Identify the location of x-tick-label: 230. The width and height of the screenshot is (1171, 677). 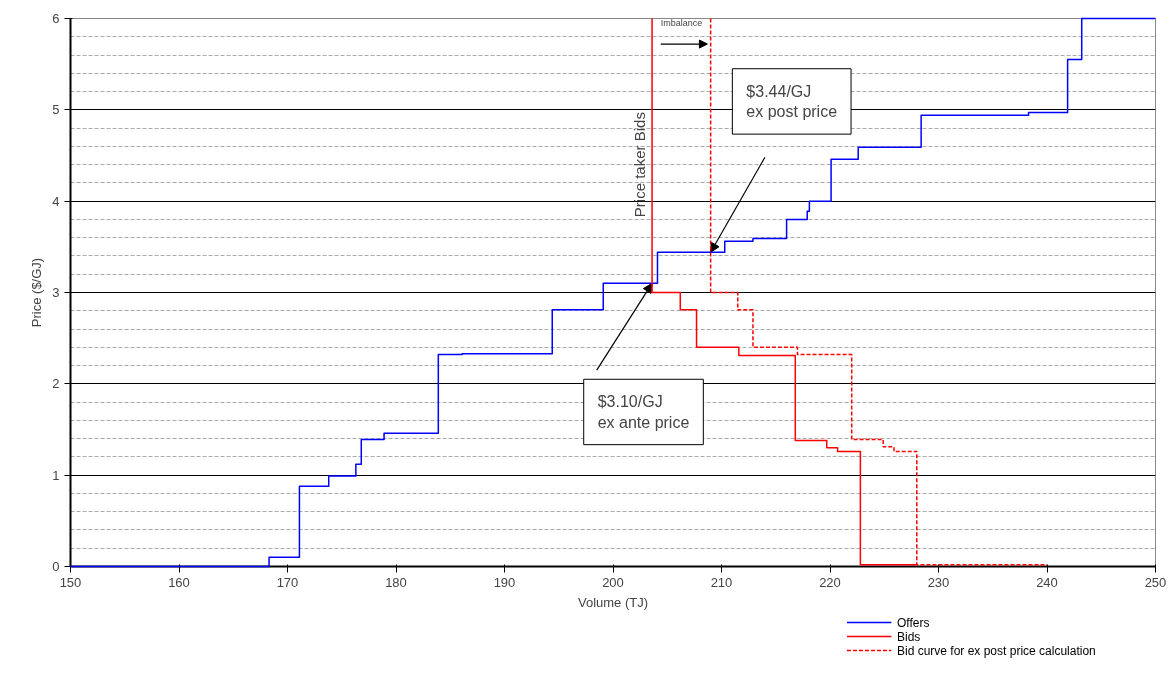
(938, 582).